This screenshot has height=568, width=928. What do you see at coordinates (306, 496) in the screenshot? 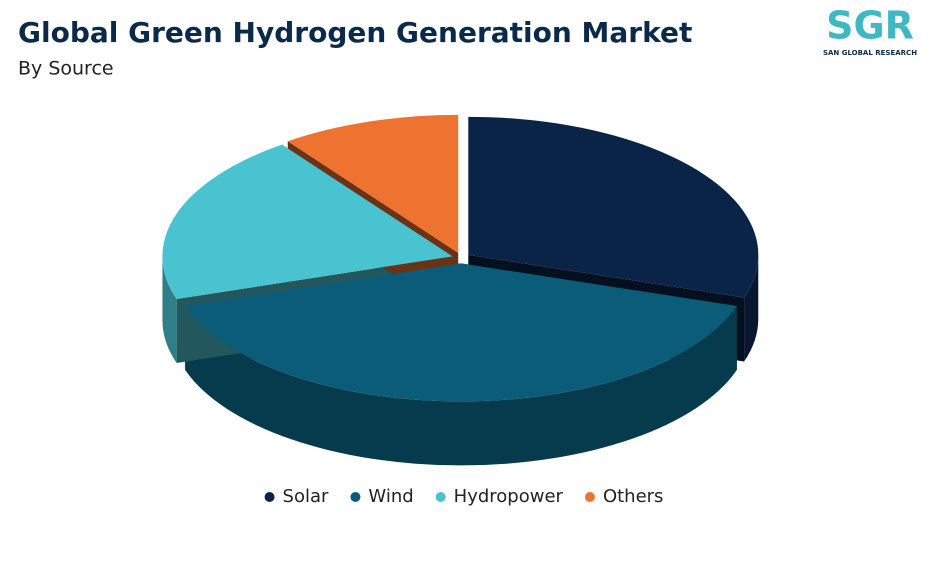
I see `legend-label: Solar` at bounding box center [306, 496].